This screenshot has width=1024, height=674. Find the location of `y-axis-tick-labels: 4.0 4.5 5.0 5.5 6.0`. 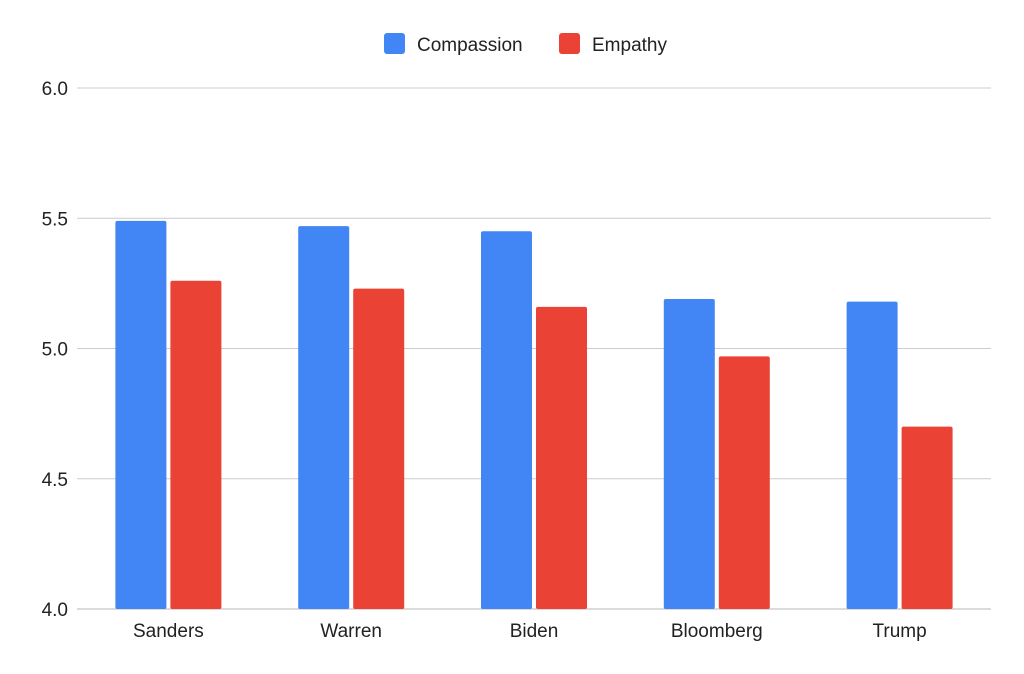

y-axis-tick-labels: 4.0 4.5 5.0 5.5 6.0 is located at coordinates (55, 350).